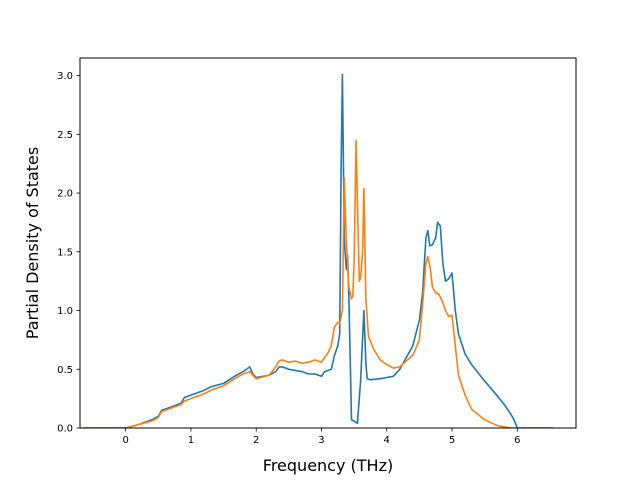 This screenshot has height=480, width=640. Describe the element at coordinates (32, 243) in the screenshot. I see `y-axis-label: Partial Density of States` at that location.